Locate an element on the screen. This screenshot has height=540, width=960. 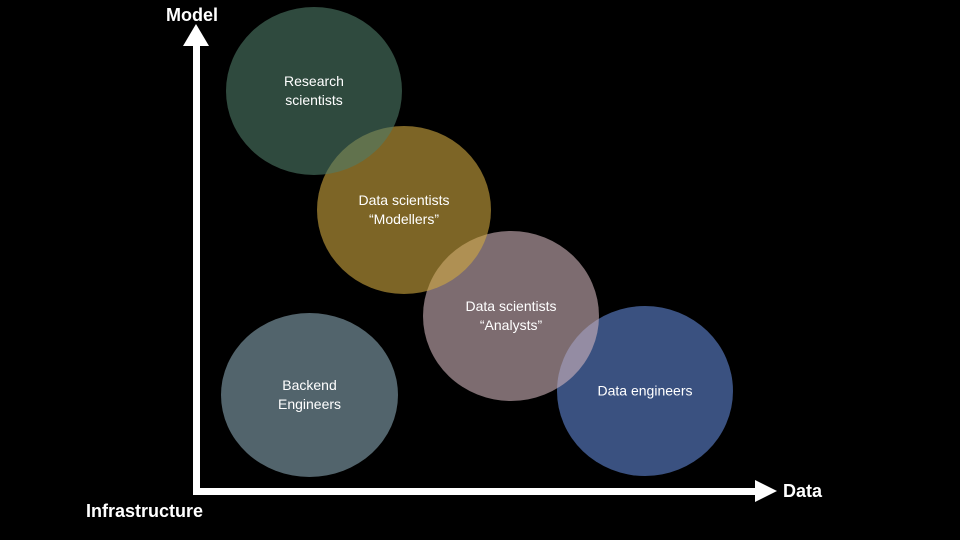
y-axis-arrowhead-icon is located at coordinates (196, 35).